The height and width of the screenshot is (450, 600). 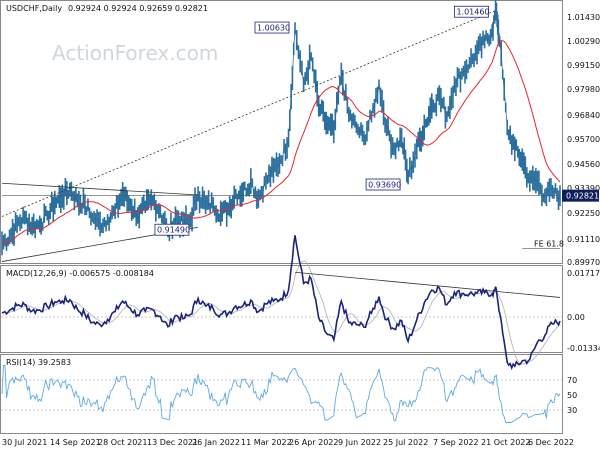 What do you see at coordinates (122, 442) in the screenshot?
I see `x-tick-3: 28 Oct 2021` at bounding box center [122, 442].